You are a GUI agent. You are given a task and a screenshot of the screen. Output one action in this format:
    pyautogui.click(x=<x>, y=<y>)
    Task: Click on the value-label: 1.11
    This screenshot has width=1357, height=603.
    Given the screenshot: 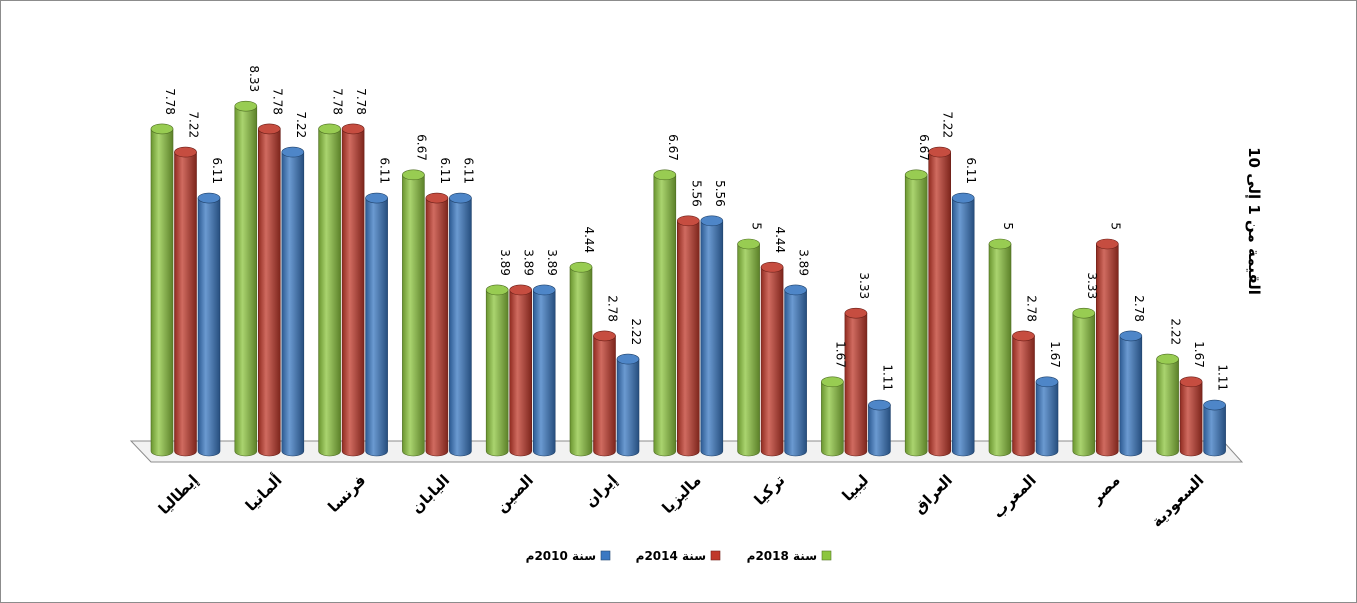 What is the action you would take?
    pyautogui.click(x=1223, y=377)
    